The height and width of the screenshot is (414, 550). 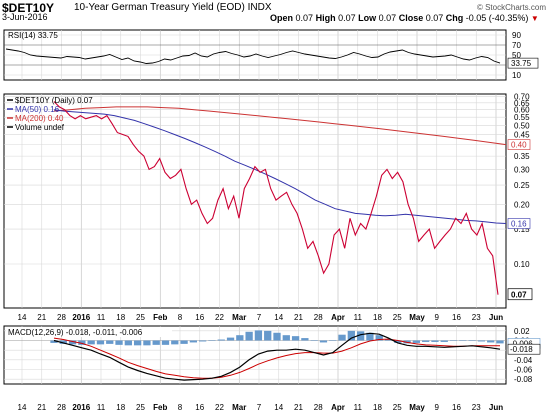 What do you see at coordinates (338, 407) in the screenshot?
I see `macd-x-tick-label: Apr` at bounding box center [338, 407].